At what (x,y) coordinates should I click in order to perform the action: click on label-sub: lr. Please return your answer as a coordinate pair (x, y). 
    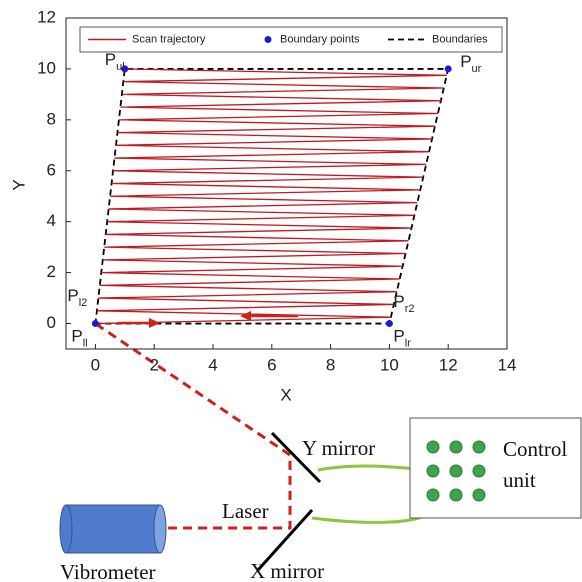
    Looking at the image, I should click on (408, 343).